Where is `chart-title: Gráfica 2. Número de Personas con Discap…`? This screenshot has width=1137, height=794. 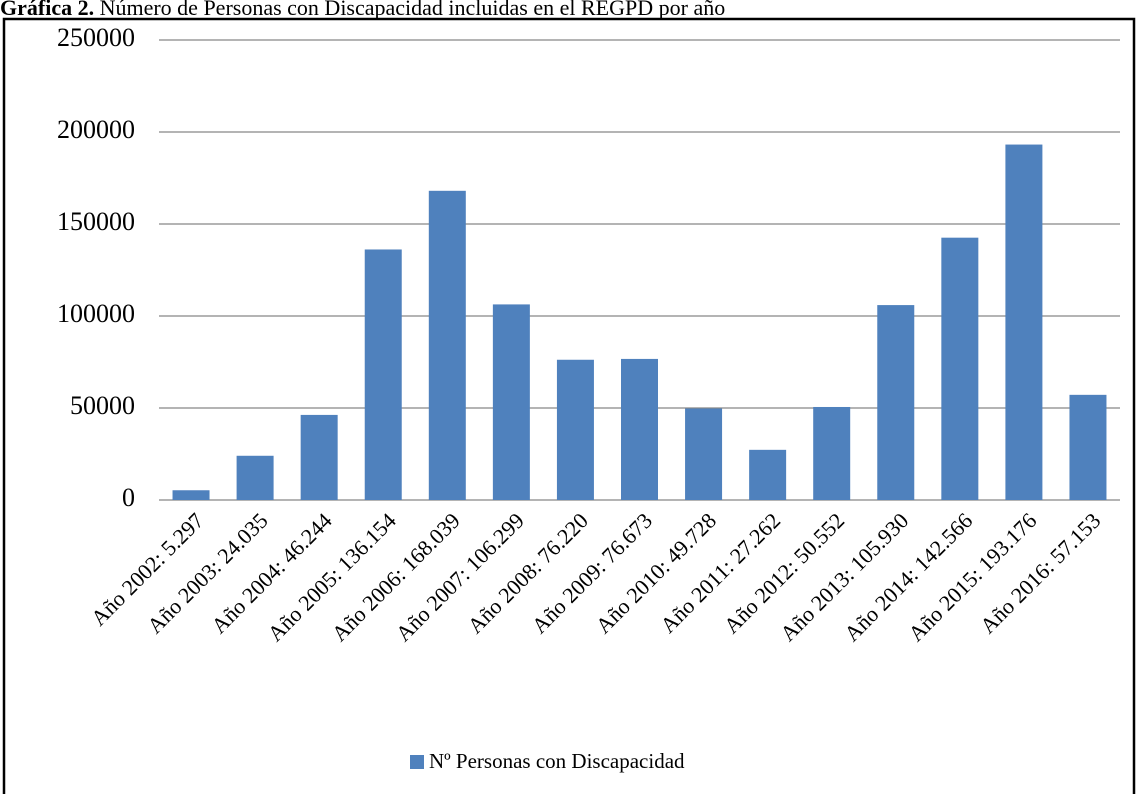
chart-title: Gráfica 2. Número de Personas con Discap… is located at coordinates (362, 10).